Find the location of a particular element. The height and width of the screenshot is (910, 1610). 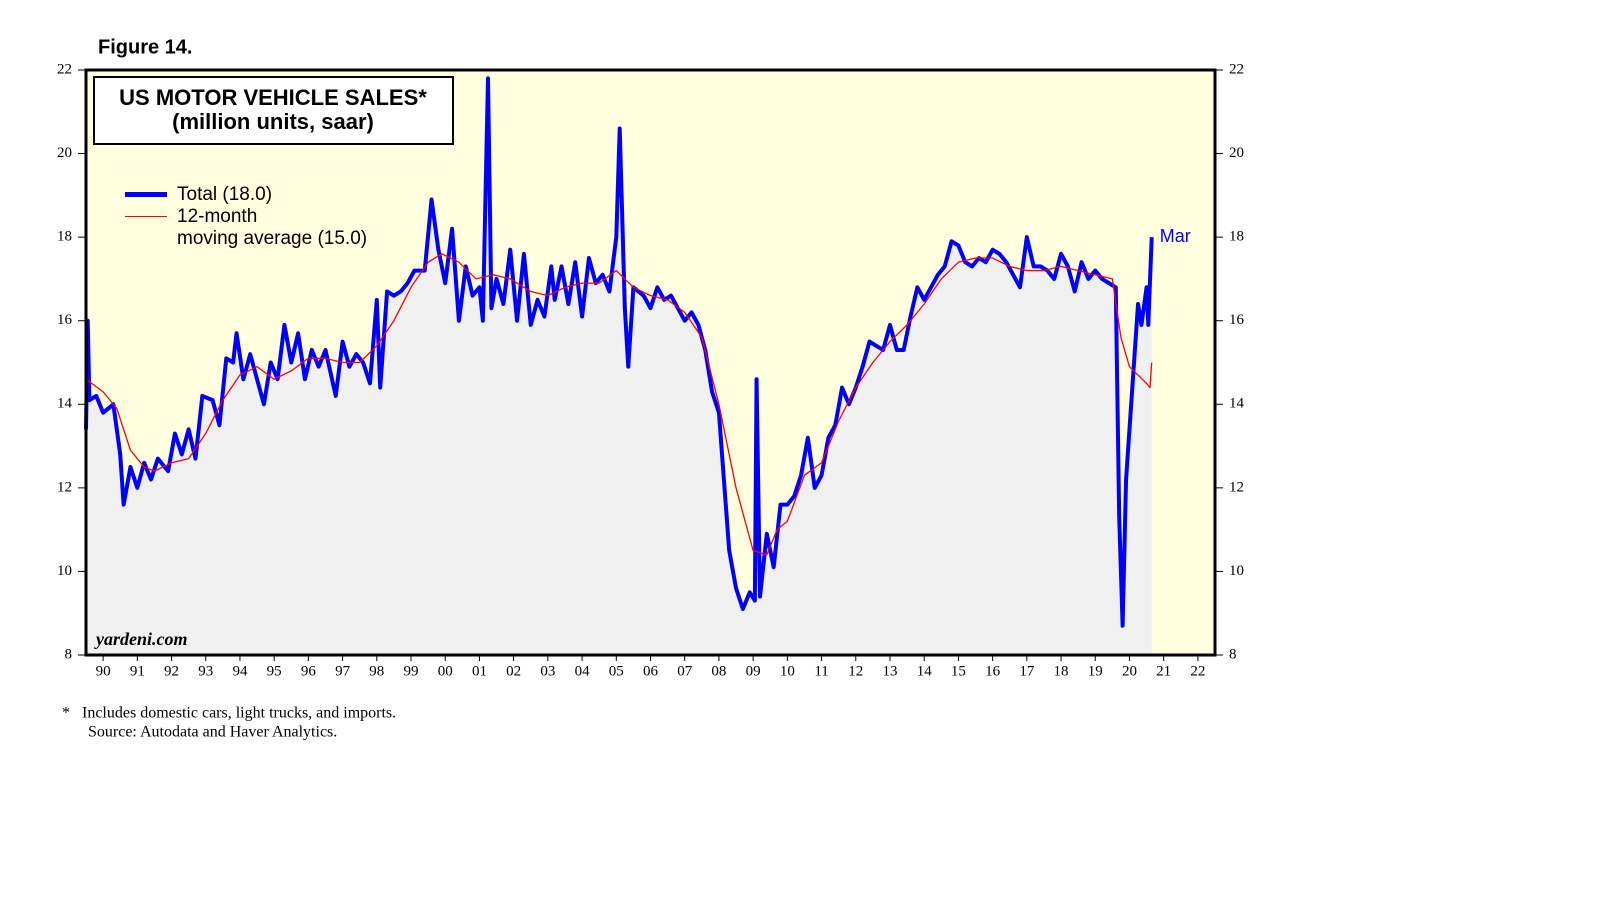

x-tick-label: 18 is located at coordinates (1061, 671).